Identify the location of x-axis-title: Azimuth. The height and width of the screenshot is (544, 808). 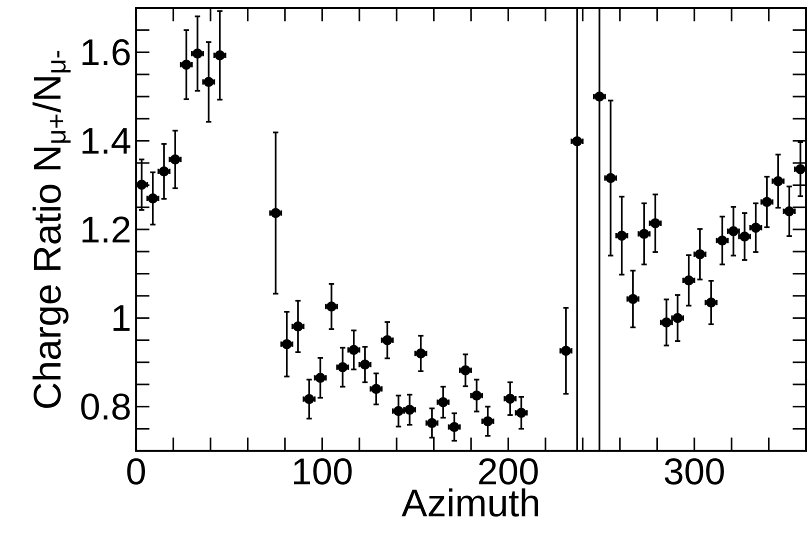
(470, 502).